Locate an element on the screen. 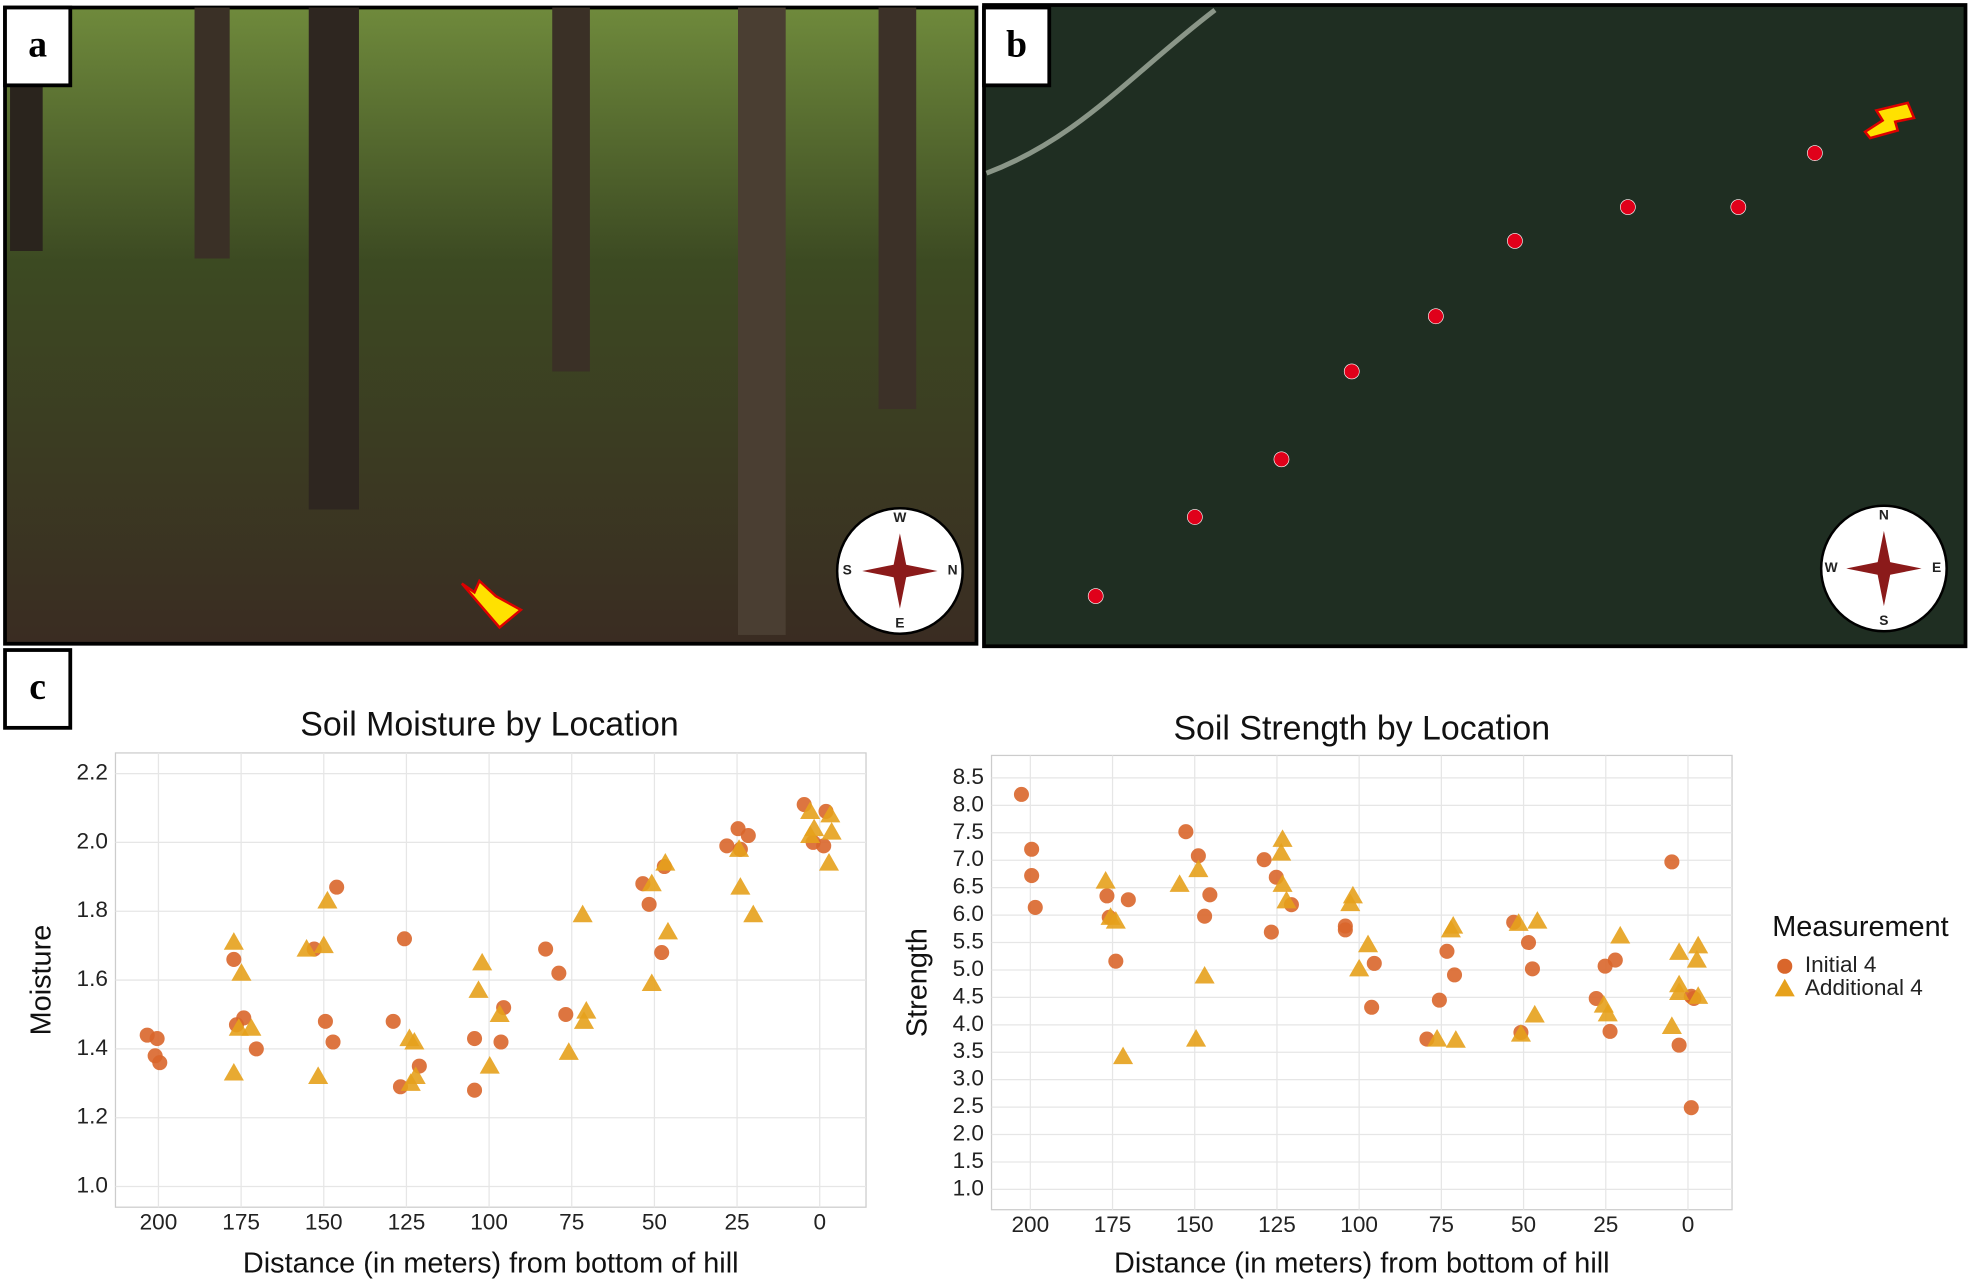 This screenshot has height=1285, width=1968. legend-title: Measurement is located at coordinates (1860, 927).